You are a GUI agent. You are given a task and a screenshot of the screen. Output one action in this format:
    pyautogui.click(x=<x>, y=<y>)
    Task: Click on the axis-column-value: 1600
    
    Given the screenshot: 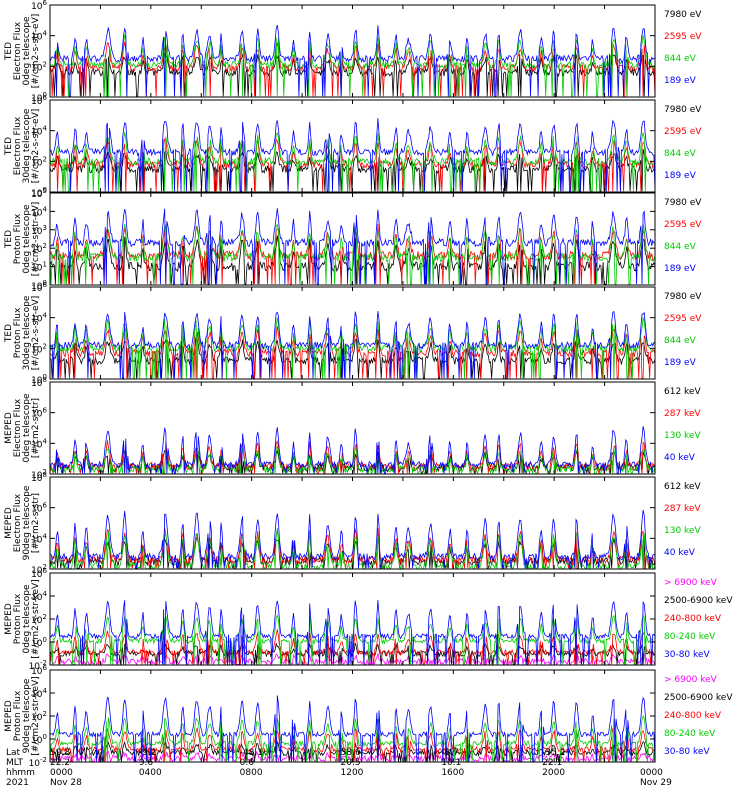 What is the action you would take?
    pyautogui.click(x=452, y=773)
    